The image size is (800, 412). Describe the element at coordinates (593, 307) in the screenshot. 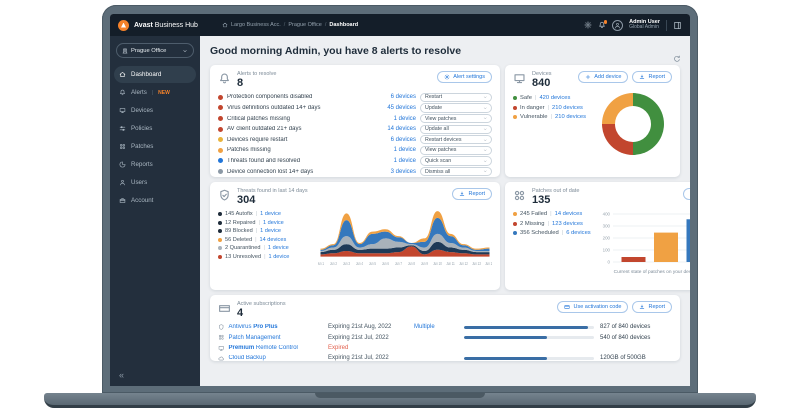

I see `use-activation-code-button: Use activation code` at that location.